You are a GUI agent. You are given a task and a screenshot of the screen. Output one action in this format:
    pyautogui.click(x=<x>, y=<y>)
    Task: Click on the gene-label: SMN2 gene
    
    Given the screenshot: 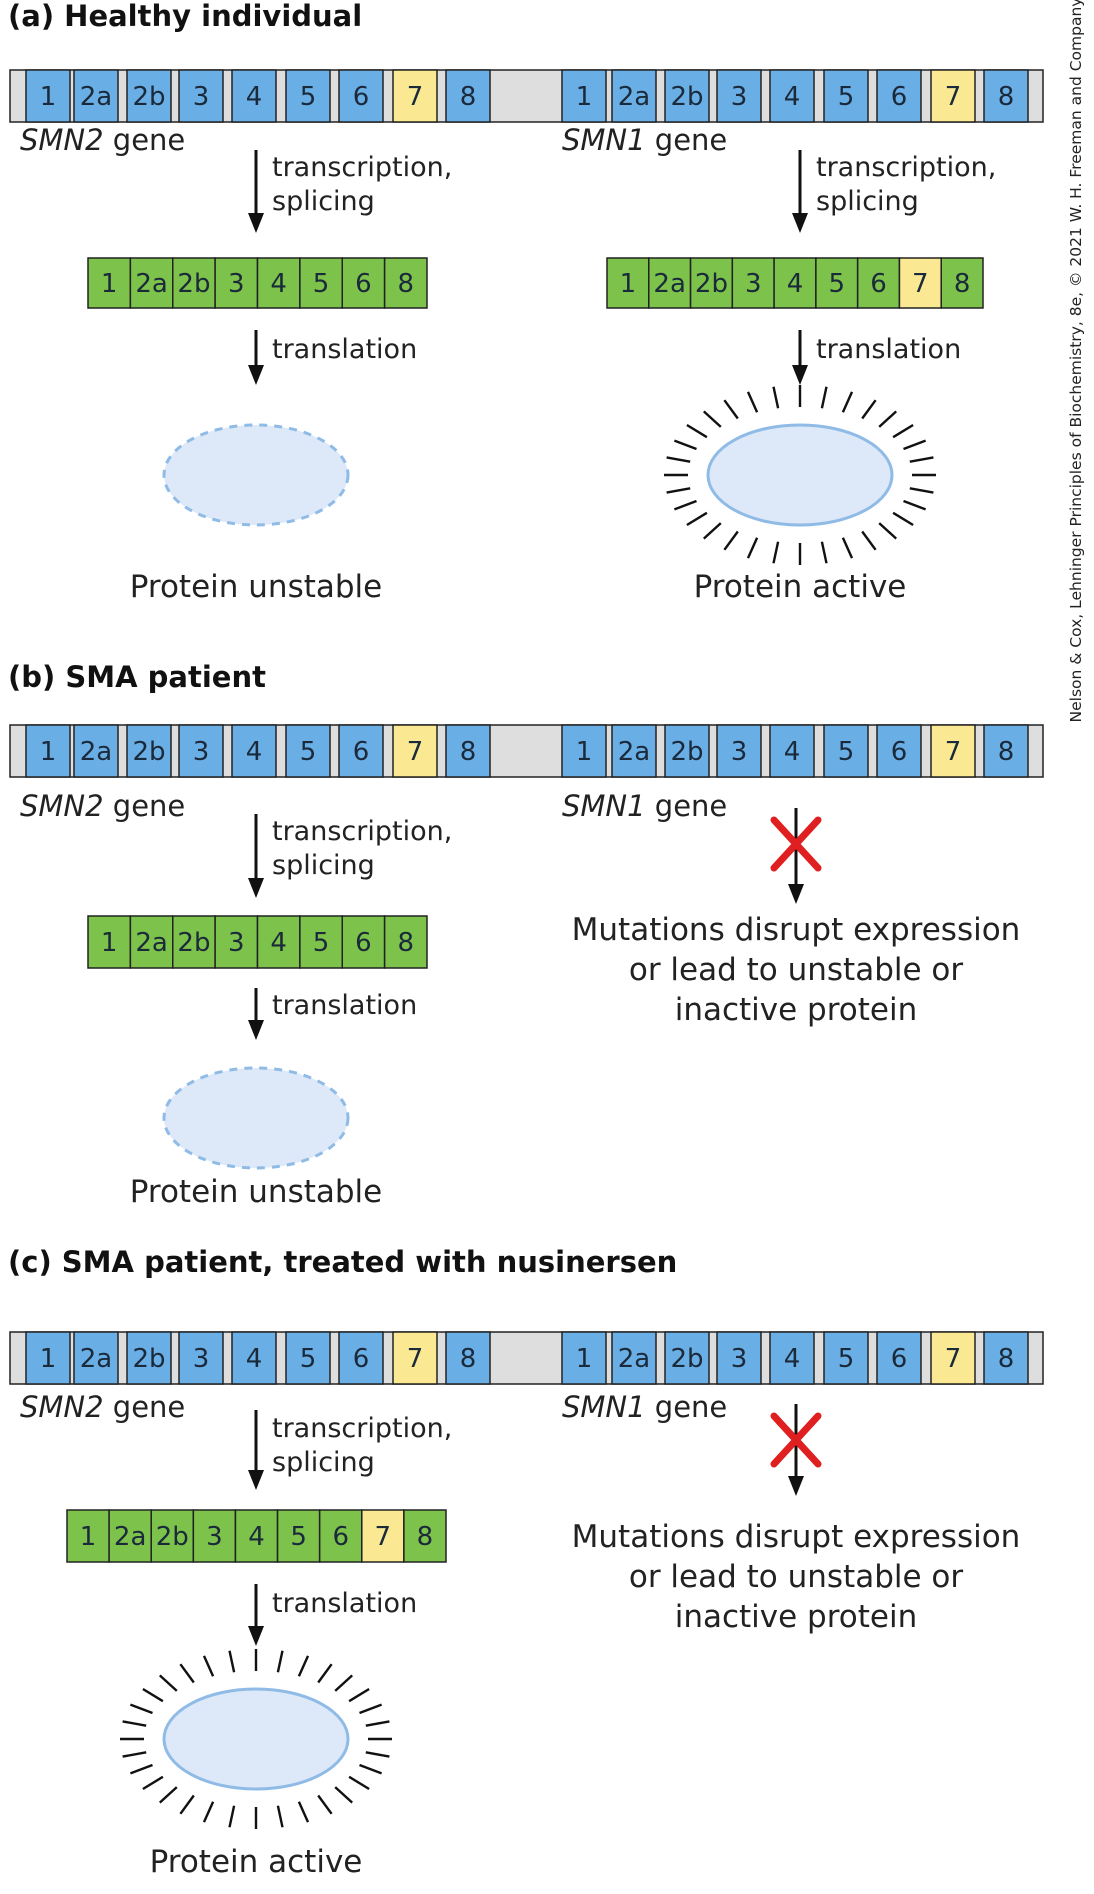 What is the action you would take?
    pyautogui.click(x=102, y=1407)
    